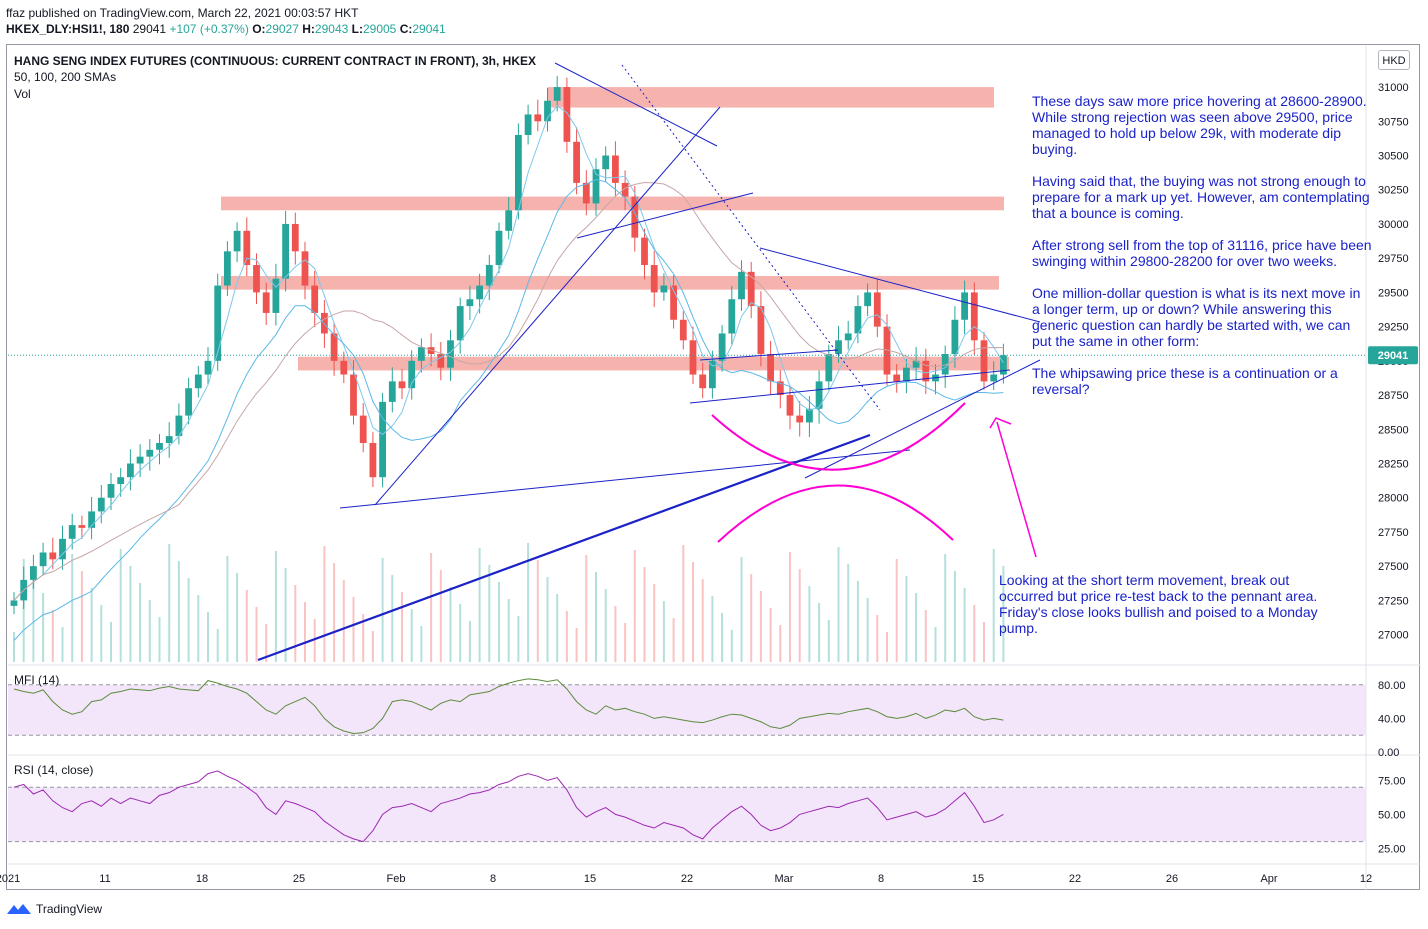 Image resolution: width=1428 pixels, height=929 pixels. What do you see at coordinates (1393, 533) in the screenshot?
I see `price-tick-label: 27750` at bounding box center [1393, 533].